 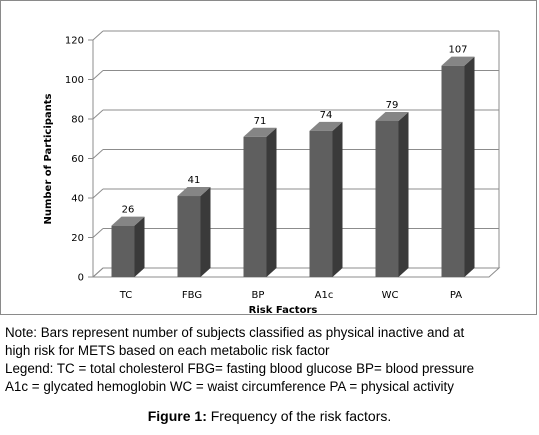 What do you see at coordinates (457, 50) in the screenshot?
I see `data-label-pa: 107` at bounding box center [457, 50].